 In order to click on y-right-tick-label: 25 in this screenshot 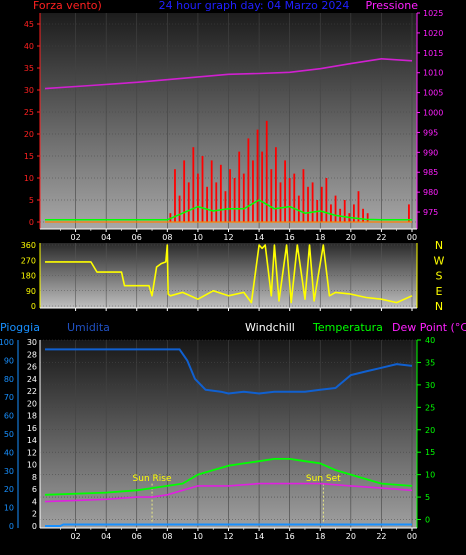, I will do `click(430, 407)`.